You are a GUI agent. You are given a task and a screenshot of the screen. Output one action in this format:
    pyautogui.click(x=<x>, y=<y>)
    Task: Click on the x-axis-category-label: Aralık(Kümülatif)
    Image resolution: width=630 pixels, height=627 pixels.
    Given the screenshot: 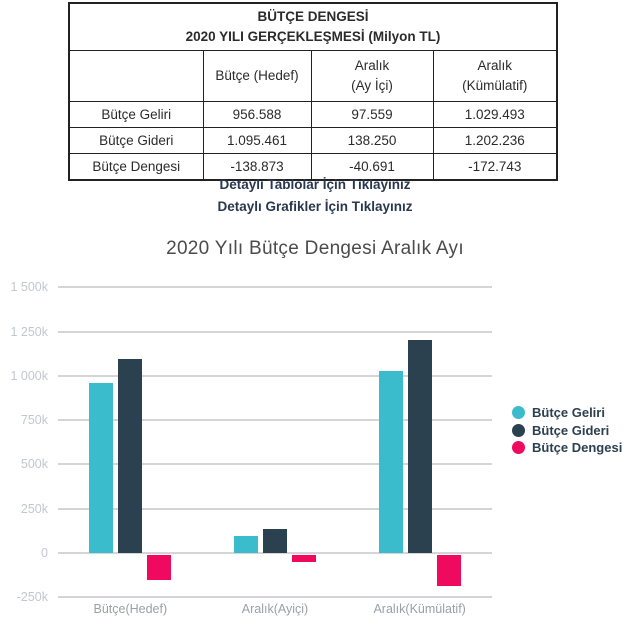 What is the action you would take?
    pyautogui.click(x=419, y=609)
    